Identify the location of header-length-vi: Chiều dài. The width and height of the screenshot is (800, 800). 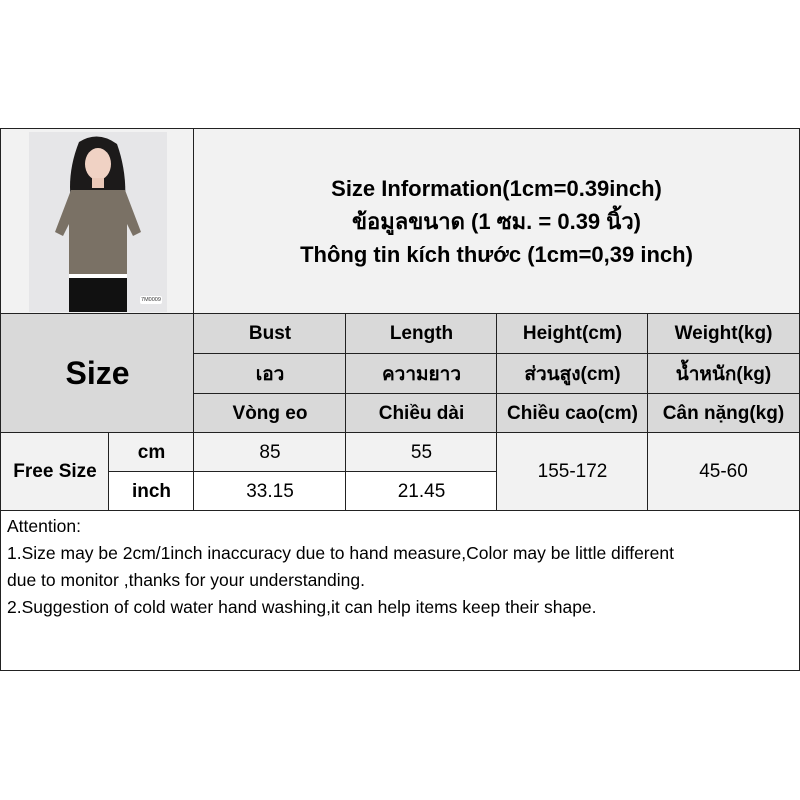
(421, 414).